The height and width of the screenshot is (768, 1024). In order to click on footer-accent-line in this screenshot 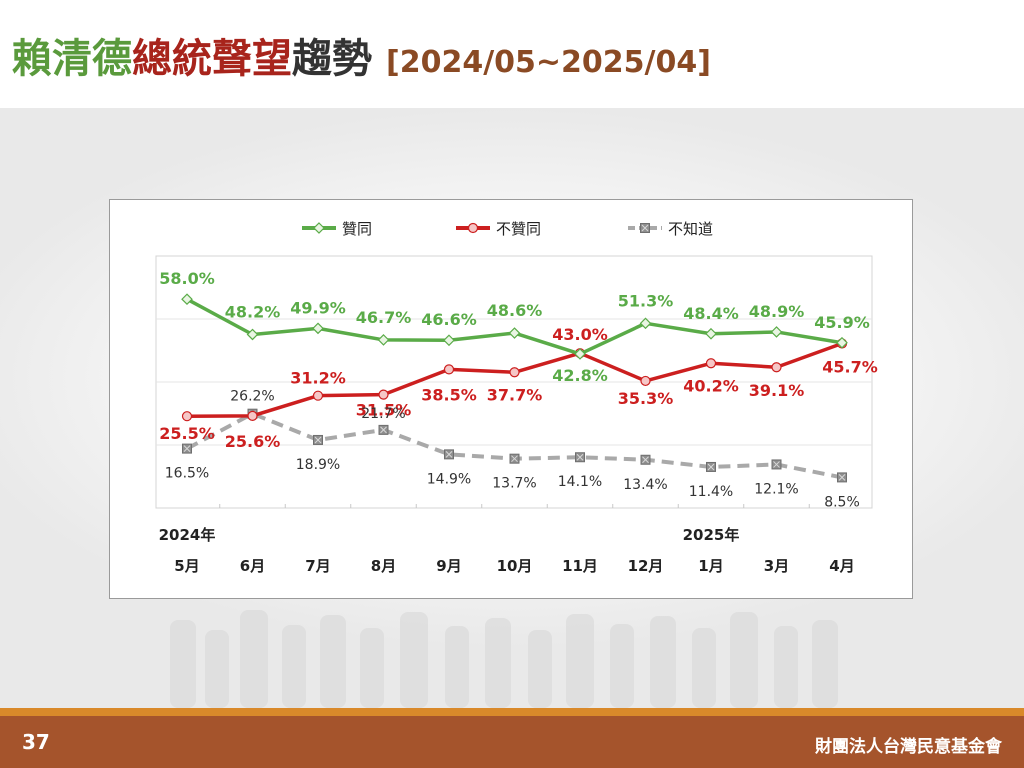, I will do `click(512, 712)`.